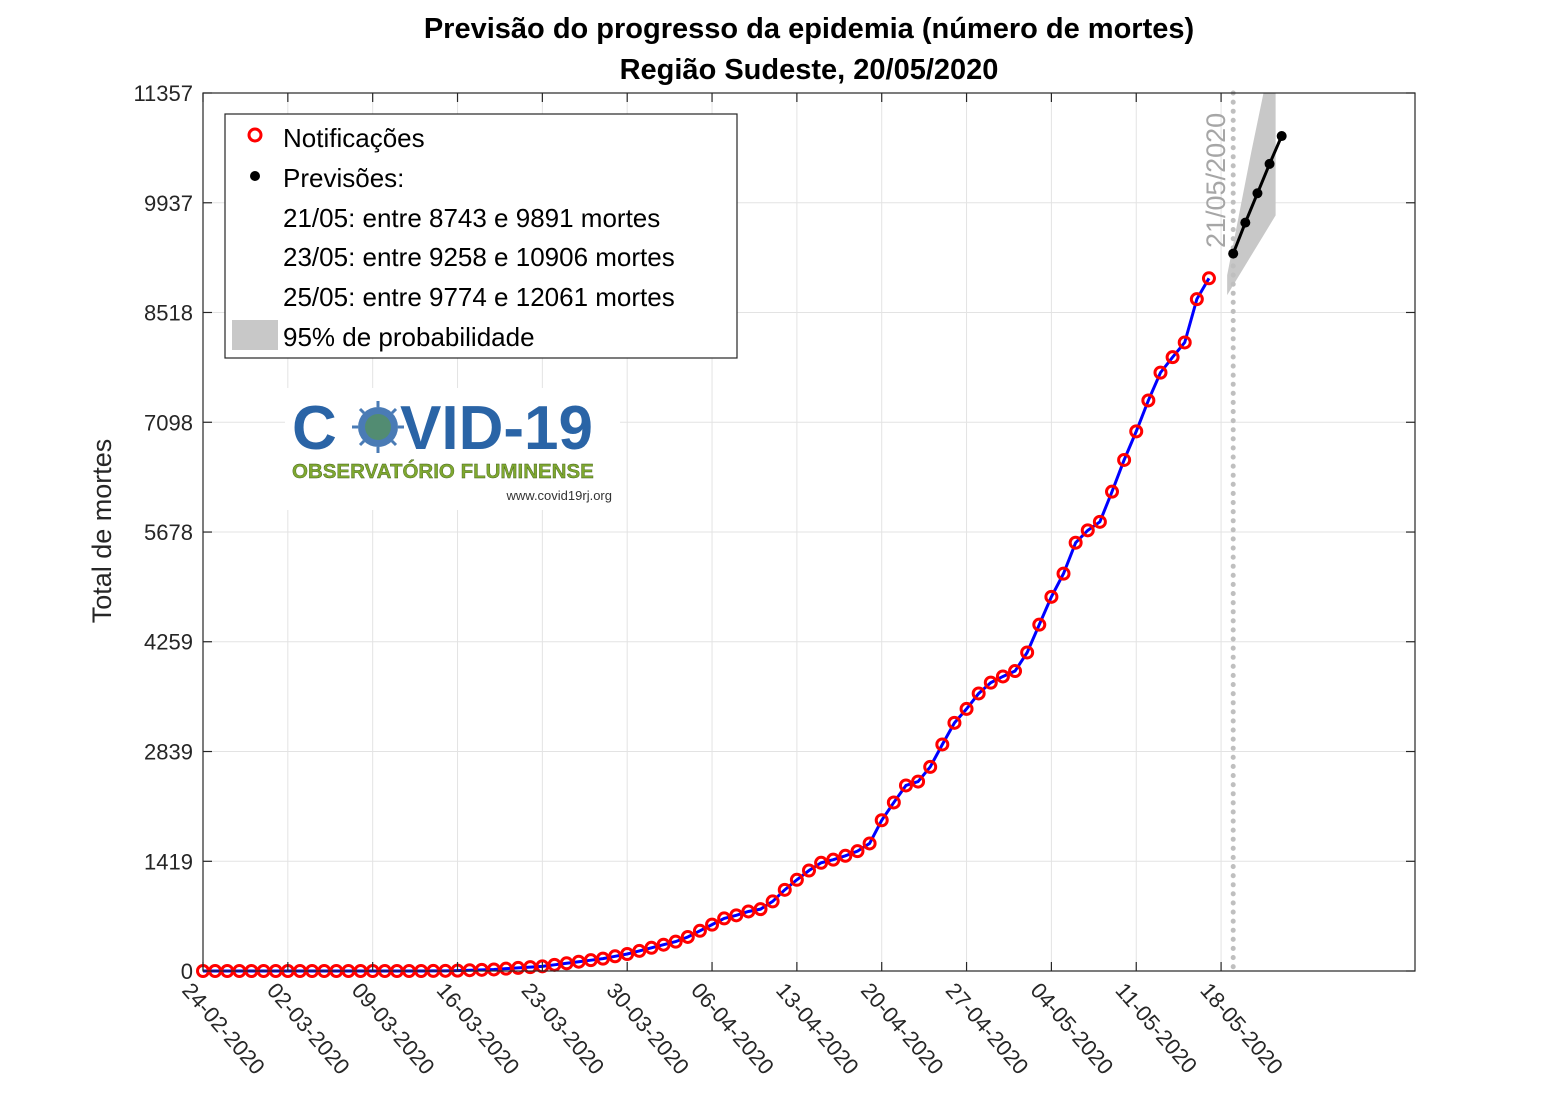 The image size is (1563, 1094). I want to click on legend-faixa: 95% de probabilidade, so click(409, 337).